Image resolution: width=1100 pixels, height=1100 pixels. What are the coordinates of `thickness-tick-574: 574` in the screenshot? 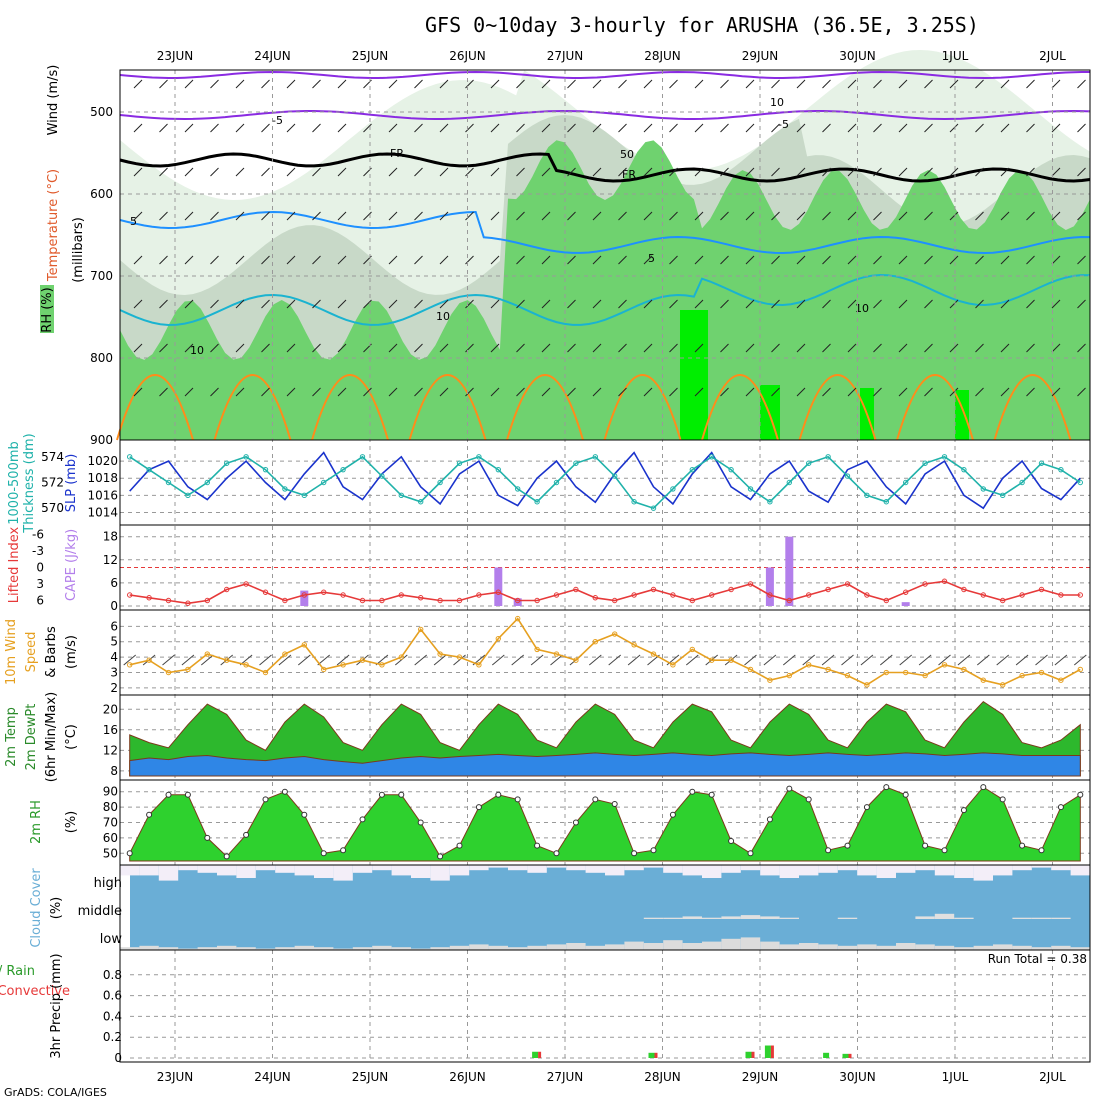 It's located at (52, 457).